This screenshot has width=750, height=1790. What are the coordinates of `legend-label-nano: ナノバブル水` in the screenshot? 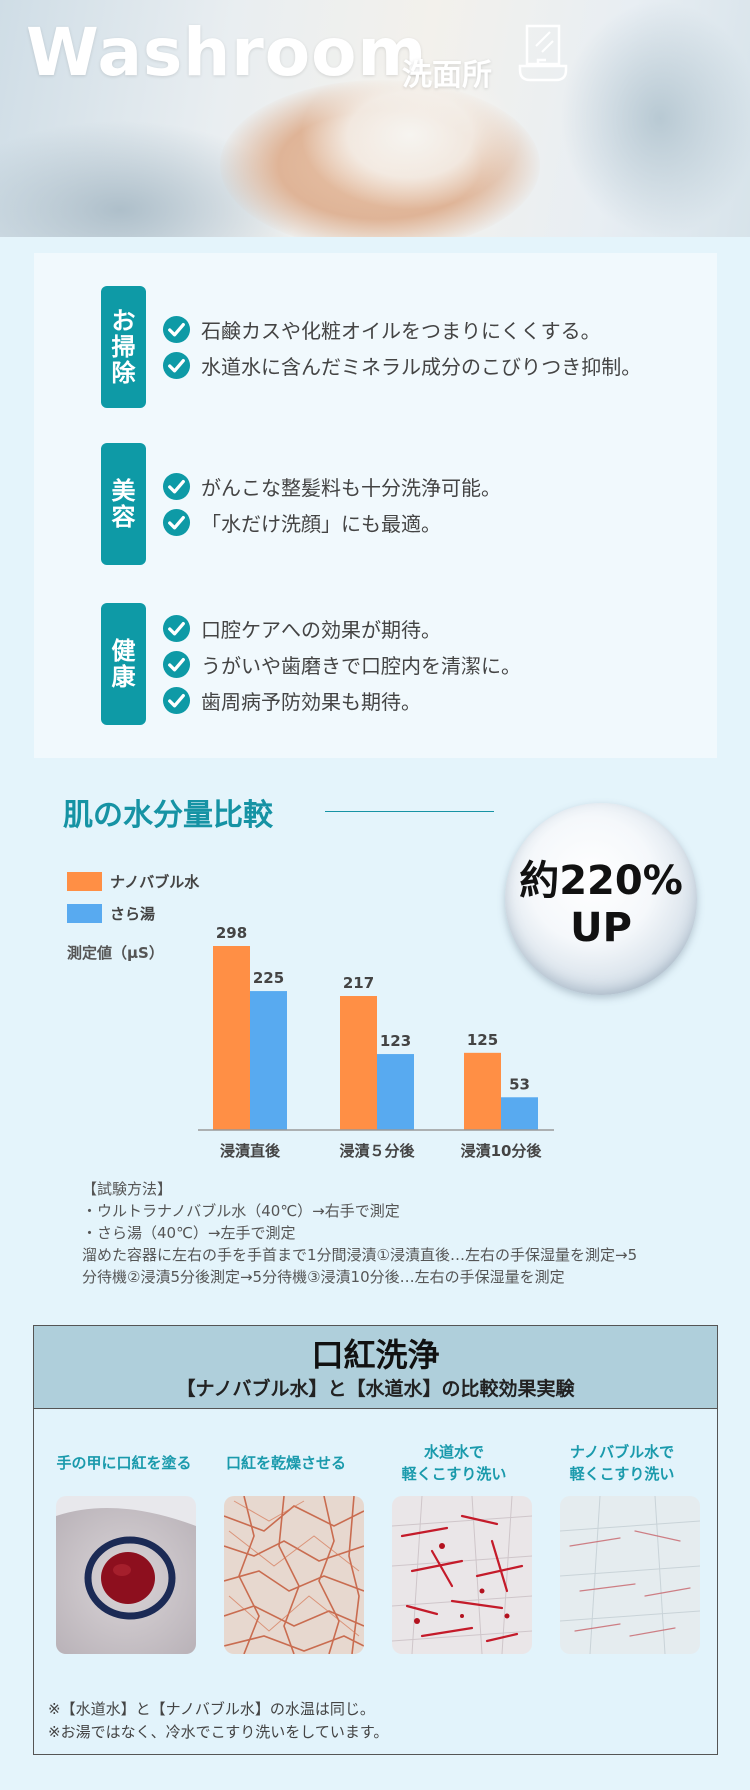 It's located at (155, 882).